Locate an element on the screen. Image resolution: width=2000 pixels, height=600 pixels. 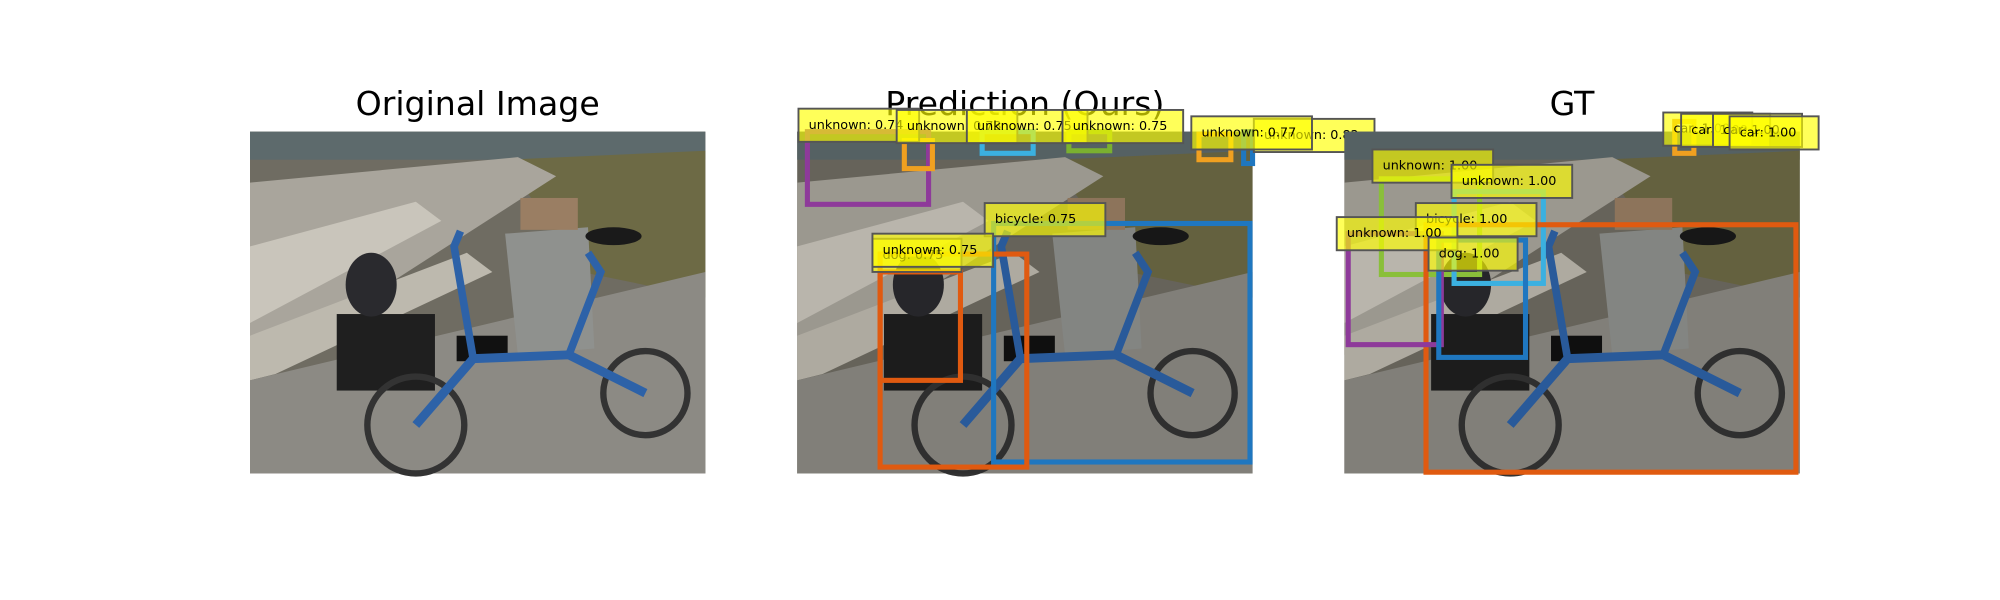
box-label: car: 1.00 is located at coordinates (1768, 132).